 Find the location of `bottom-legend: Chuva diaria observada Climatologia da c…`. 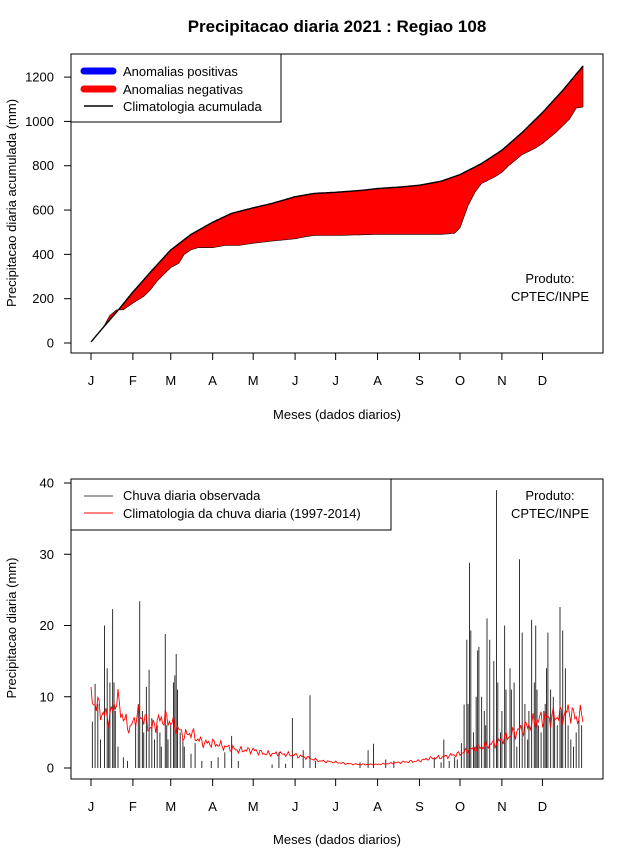

bottom-legend: Chuva diaria observada Climatologia da c… is located at coordinates (231, 504).